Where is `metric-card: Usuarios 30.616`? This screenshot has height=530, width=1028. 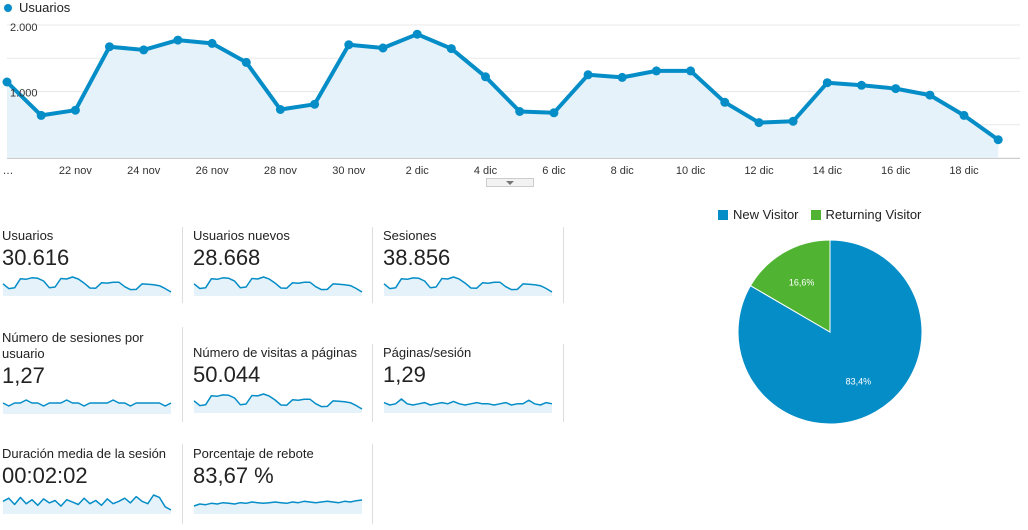 metric-card: Usuarios 30.616 is located at coordinates (93, 262).